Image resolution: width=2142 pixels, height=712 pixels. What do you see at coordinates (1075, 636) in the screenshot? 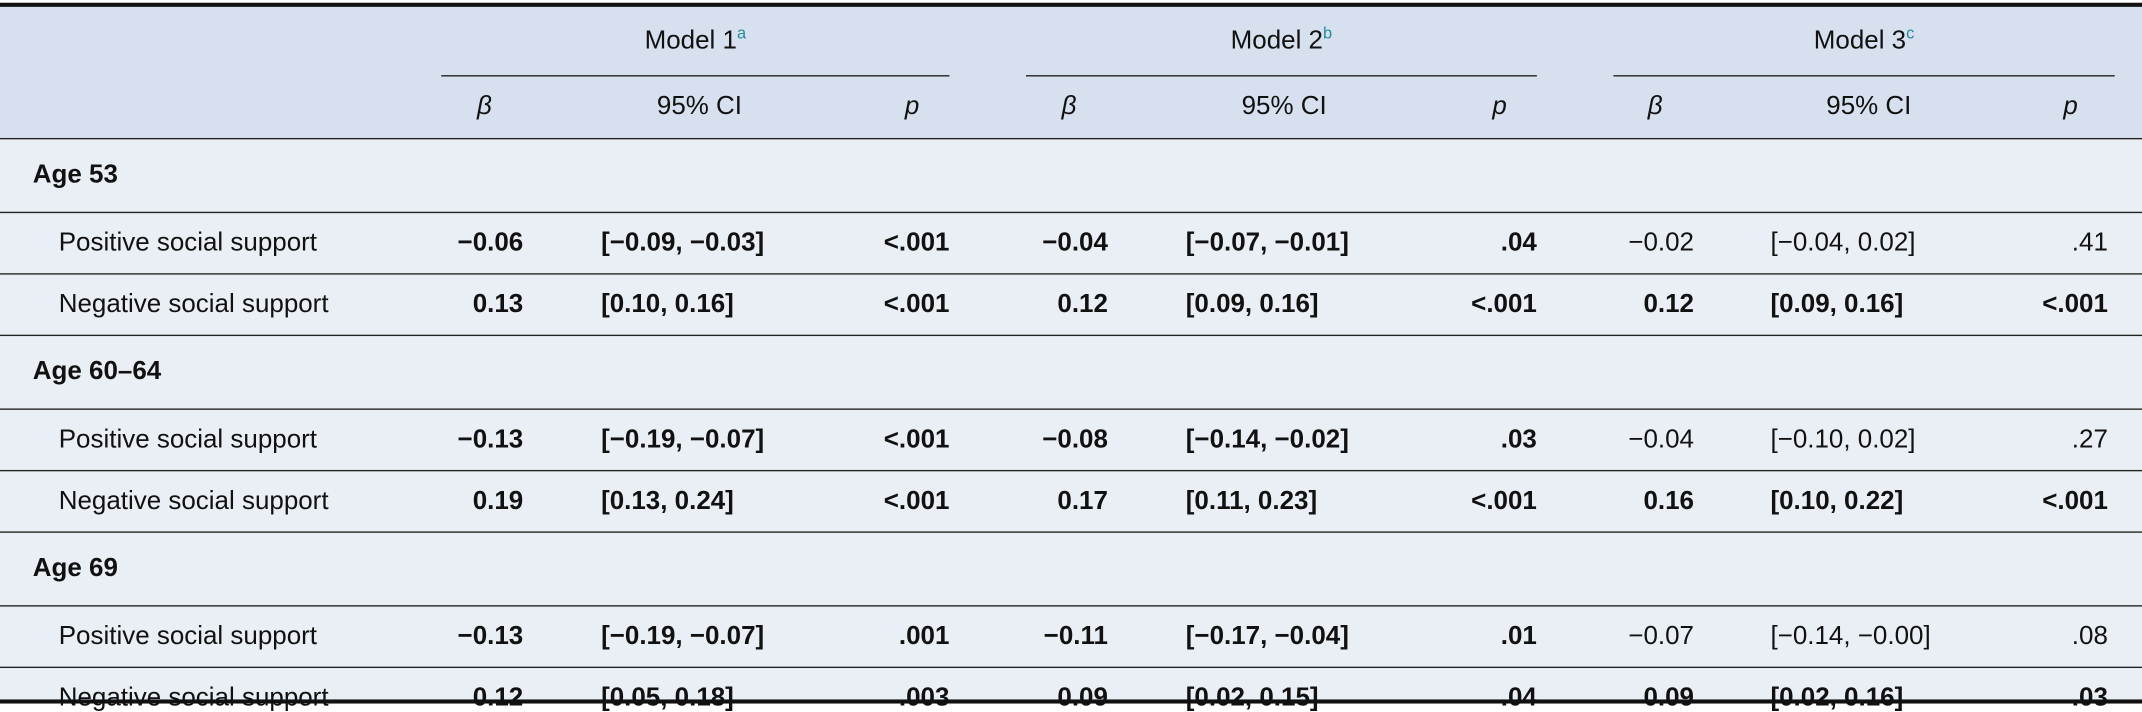
I see `cell: −0.11` at bounding box center [1075, 636].